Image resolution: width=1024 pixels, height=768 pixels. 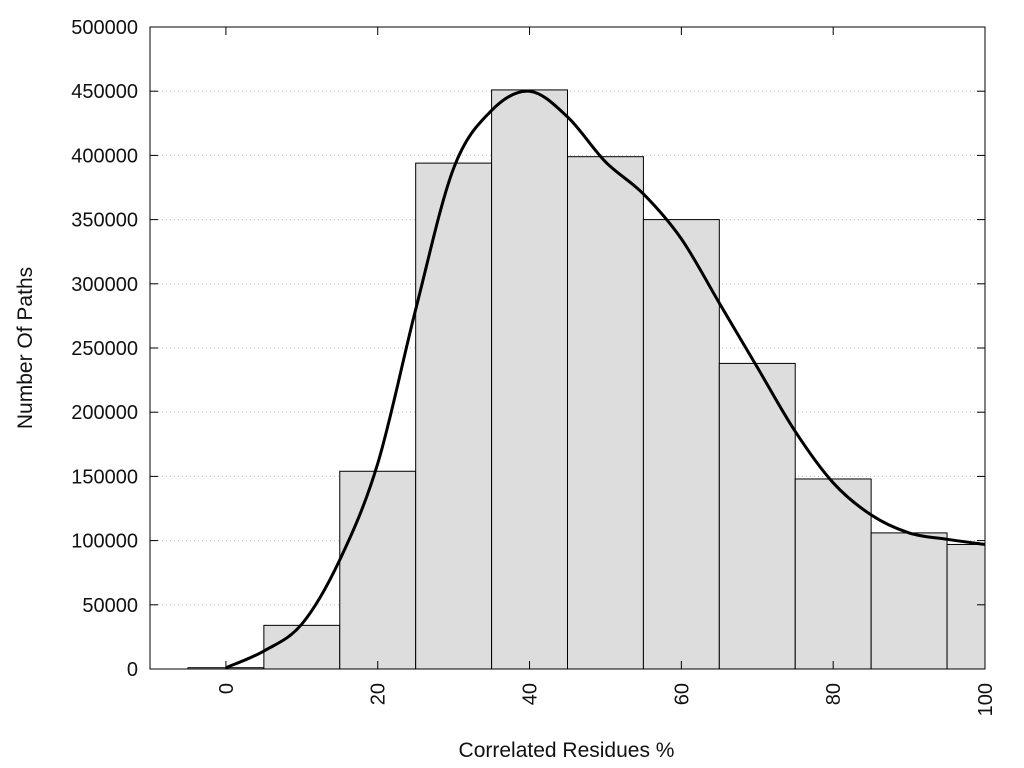 I want to click on y-tick-label: 200000, so click(x=104, y=413).